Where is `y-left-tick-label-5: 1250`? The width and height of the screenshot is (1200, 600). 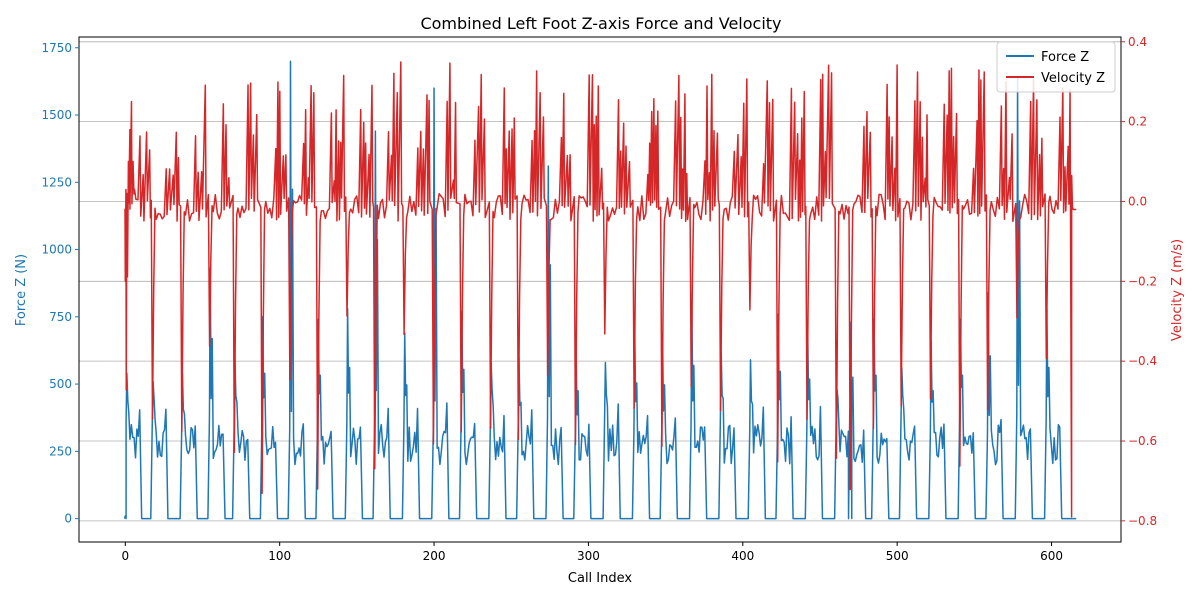 y-left-tick-label-5: 1250 is located at coordinates (56, 182).